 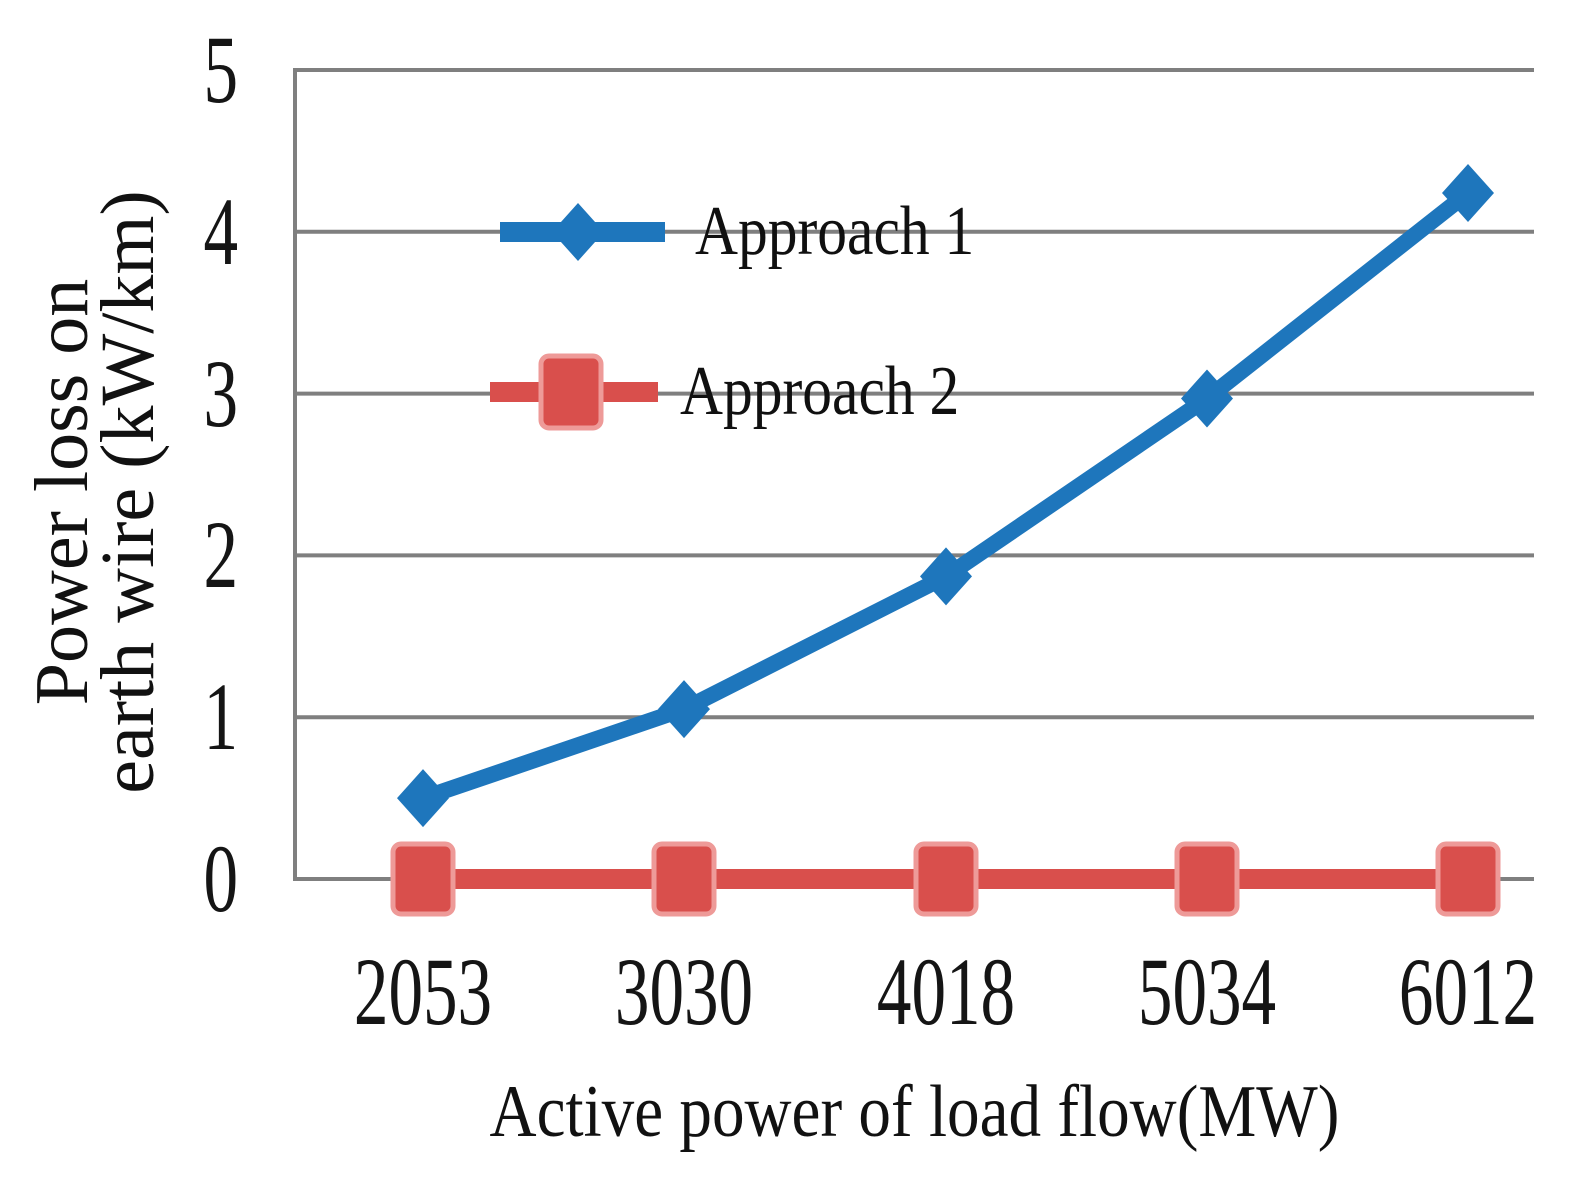 I want to click on y-tick-label: 5, so click(x=220, y=69).